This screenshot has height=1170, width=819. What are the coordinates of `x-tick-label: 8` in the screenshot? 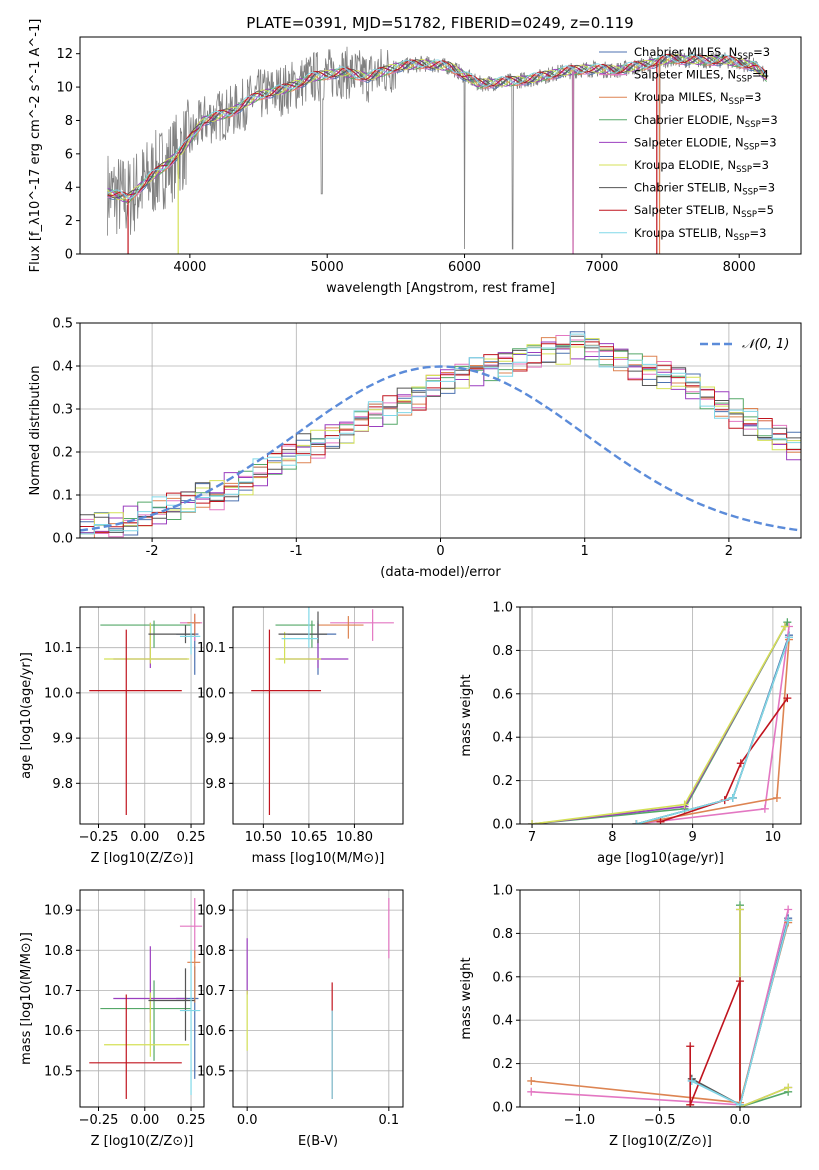 It's located at (612, 837).